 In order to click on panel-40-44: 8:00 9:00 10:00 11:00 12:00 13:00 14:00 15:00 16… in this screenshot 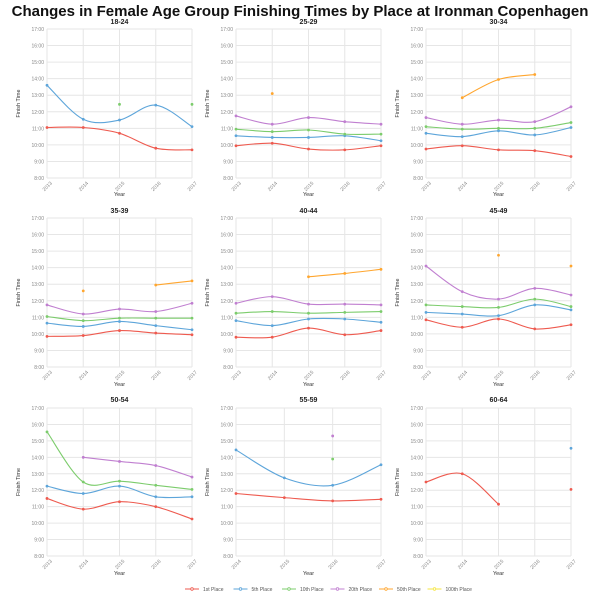, I will do `click(296, 298)`.